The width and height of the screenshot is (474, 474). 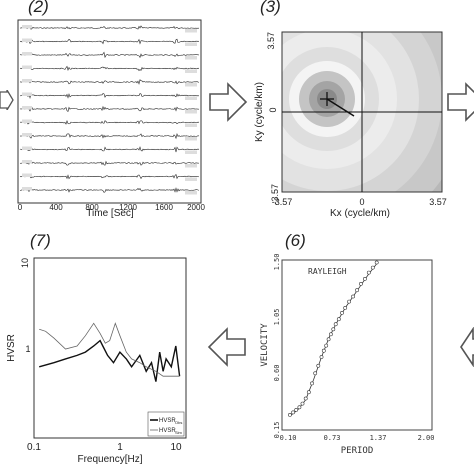 What do you see at coordinates (34, 447) in the screenshot?
I see `panel-7-xtick-0: 0.1` at bounding box center [34, 447].